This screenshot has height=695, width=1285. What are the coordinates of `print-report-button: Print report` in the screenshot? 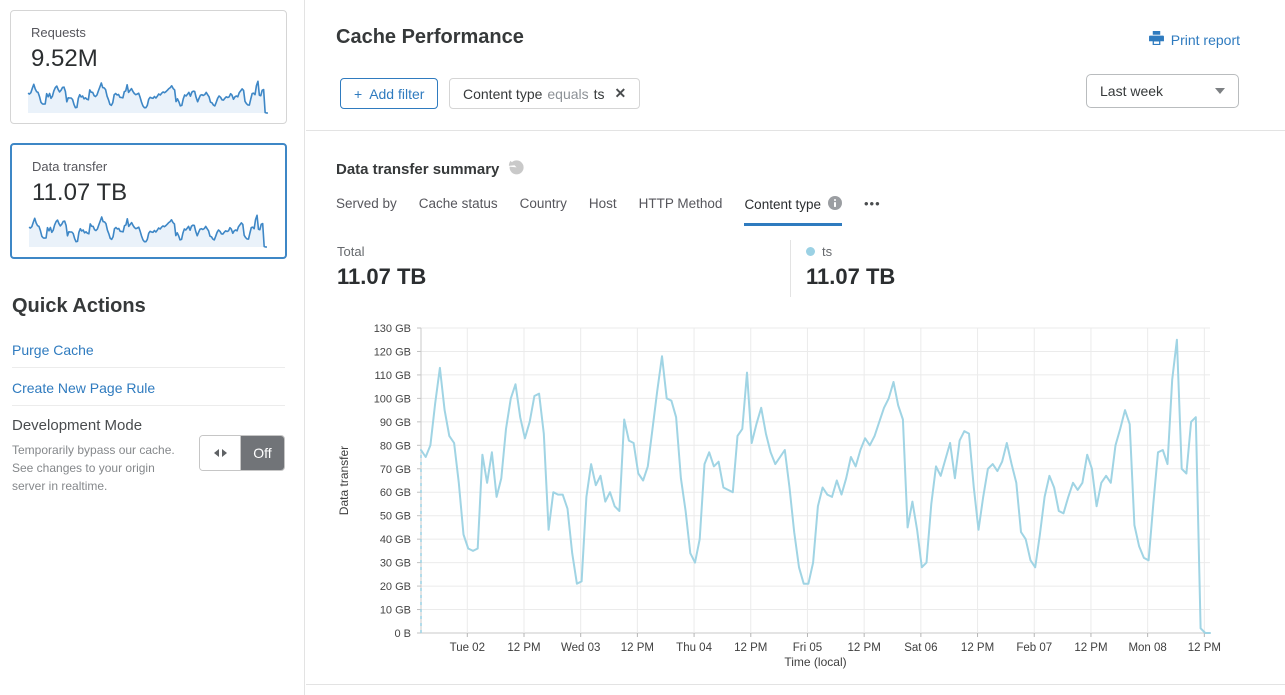 It's located at (1194, 39).